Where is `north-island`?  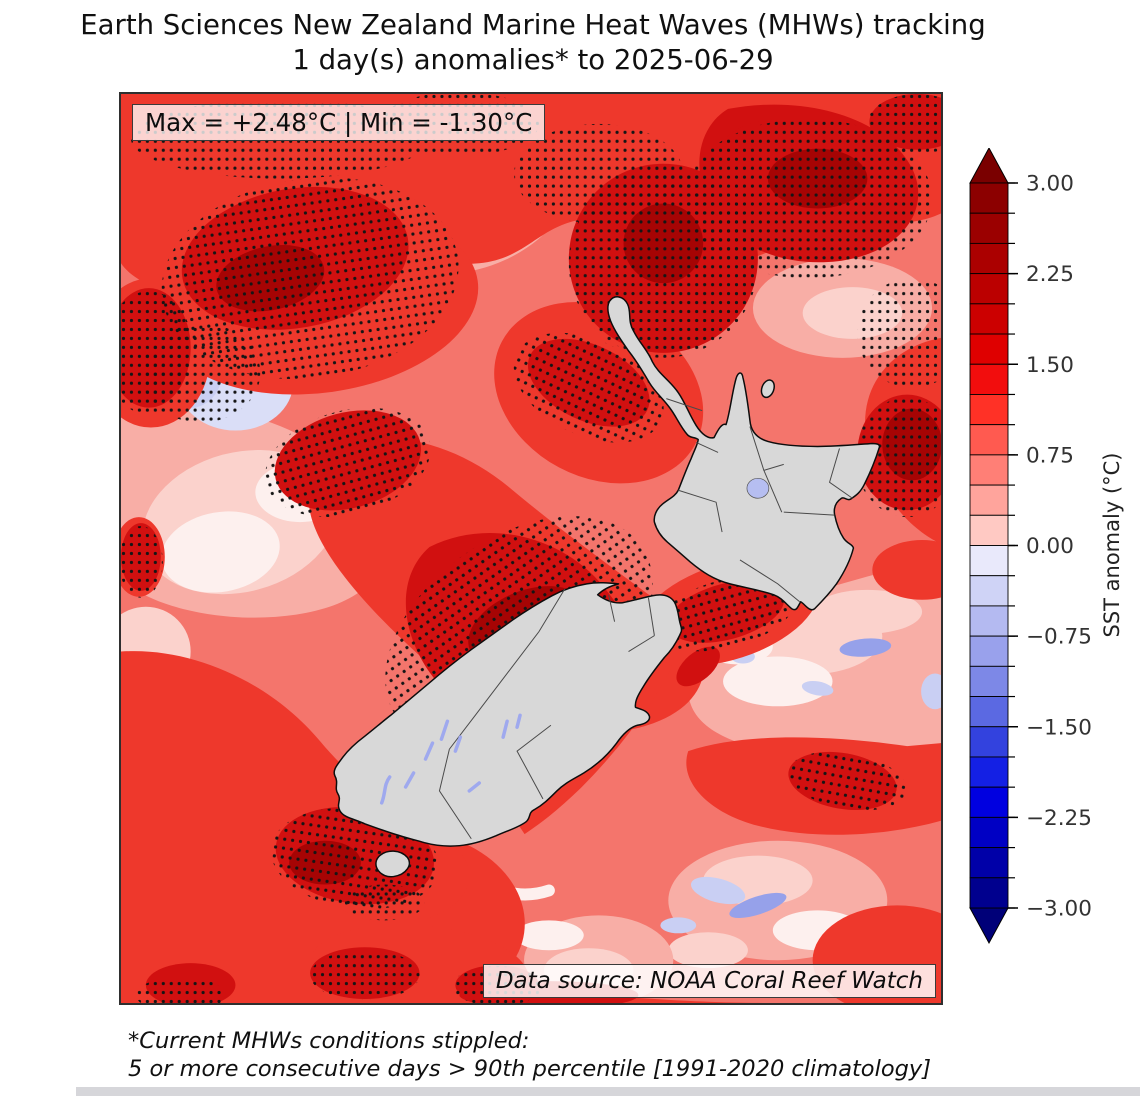
north-island is located at coordinates (744, 453).